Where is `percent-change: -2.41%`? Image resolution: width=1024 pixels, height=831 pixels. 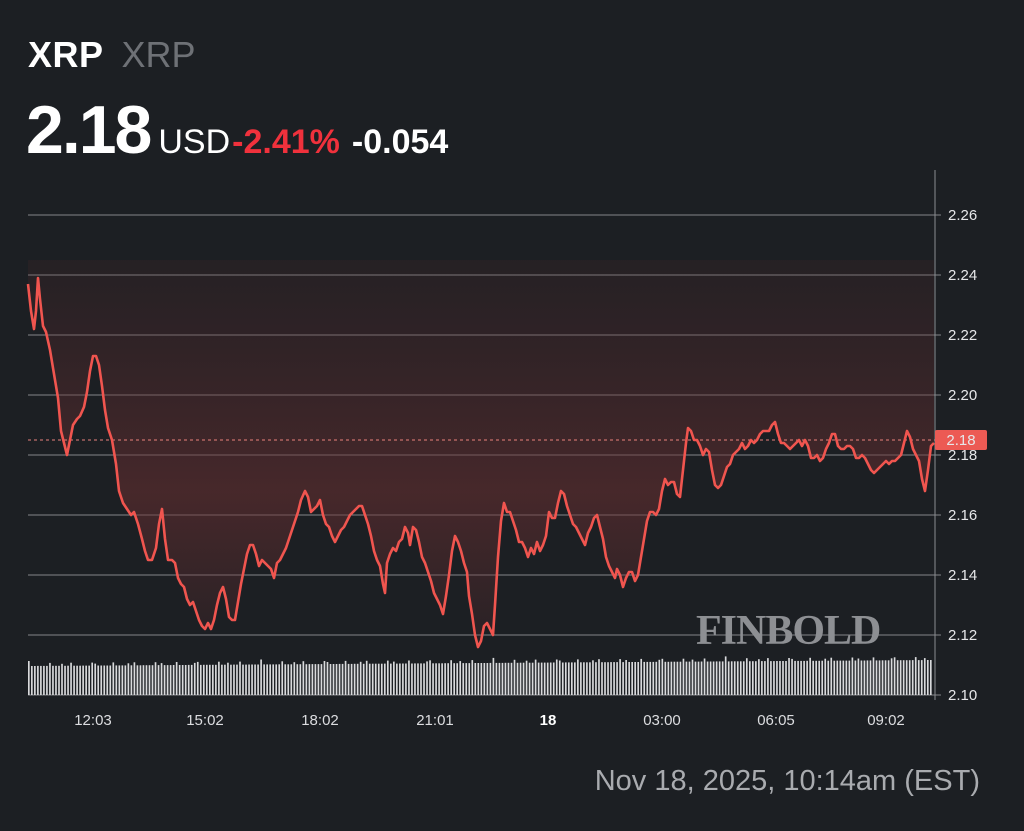
percent-change: -2.41% is located at coordinates (286, 142).